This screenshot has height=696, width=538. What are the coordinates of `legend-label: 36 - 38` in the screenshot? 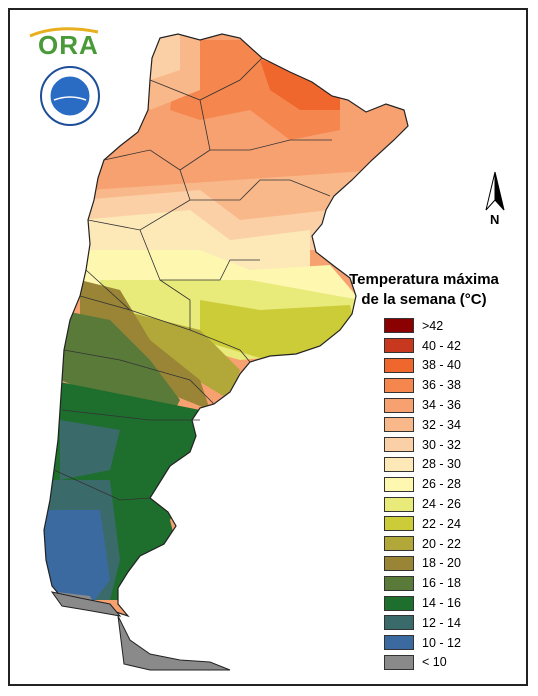 It's located at (441, 385).